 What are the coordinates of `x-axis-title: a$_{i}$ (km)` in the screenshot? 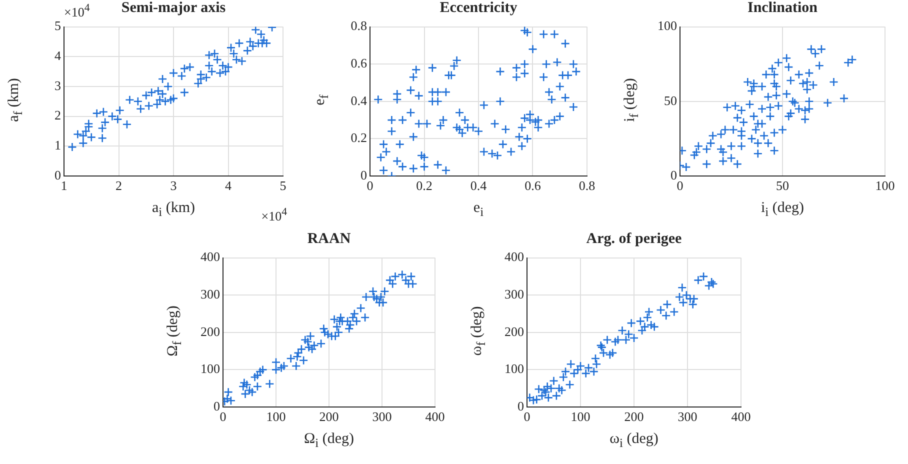 It's located at (174, 210).